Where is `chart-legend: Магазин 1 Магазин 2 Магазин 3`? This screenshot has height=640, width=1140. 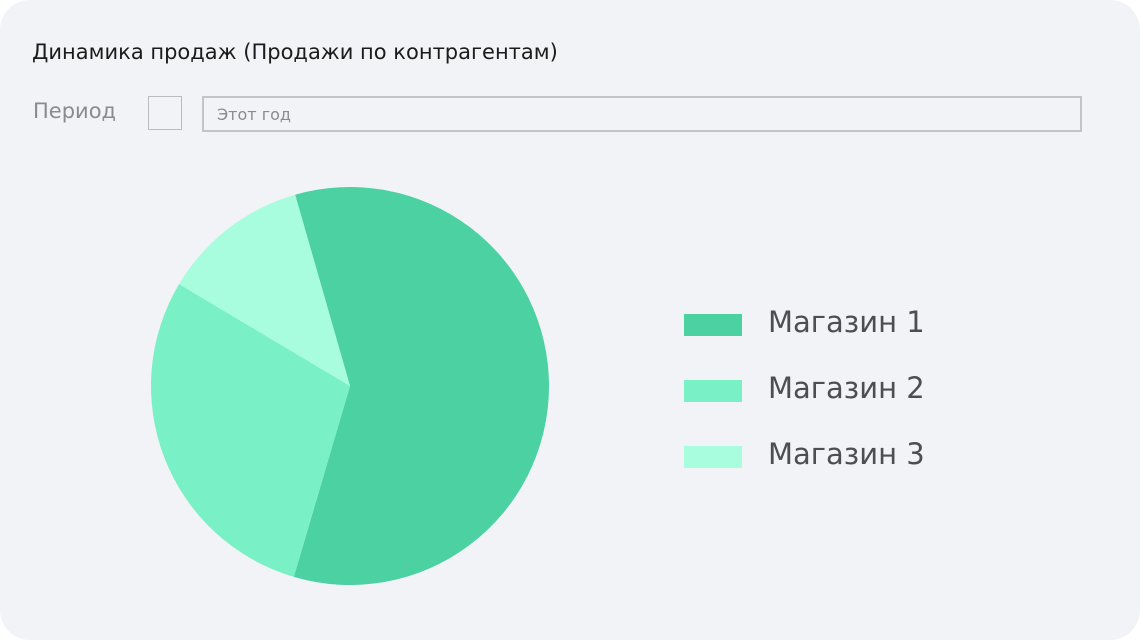 chart-legend: Магазин 1 Магазин 2 Магазин 3 is located at coordinates (849, 399).